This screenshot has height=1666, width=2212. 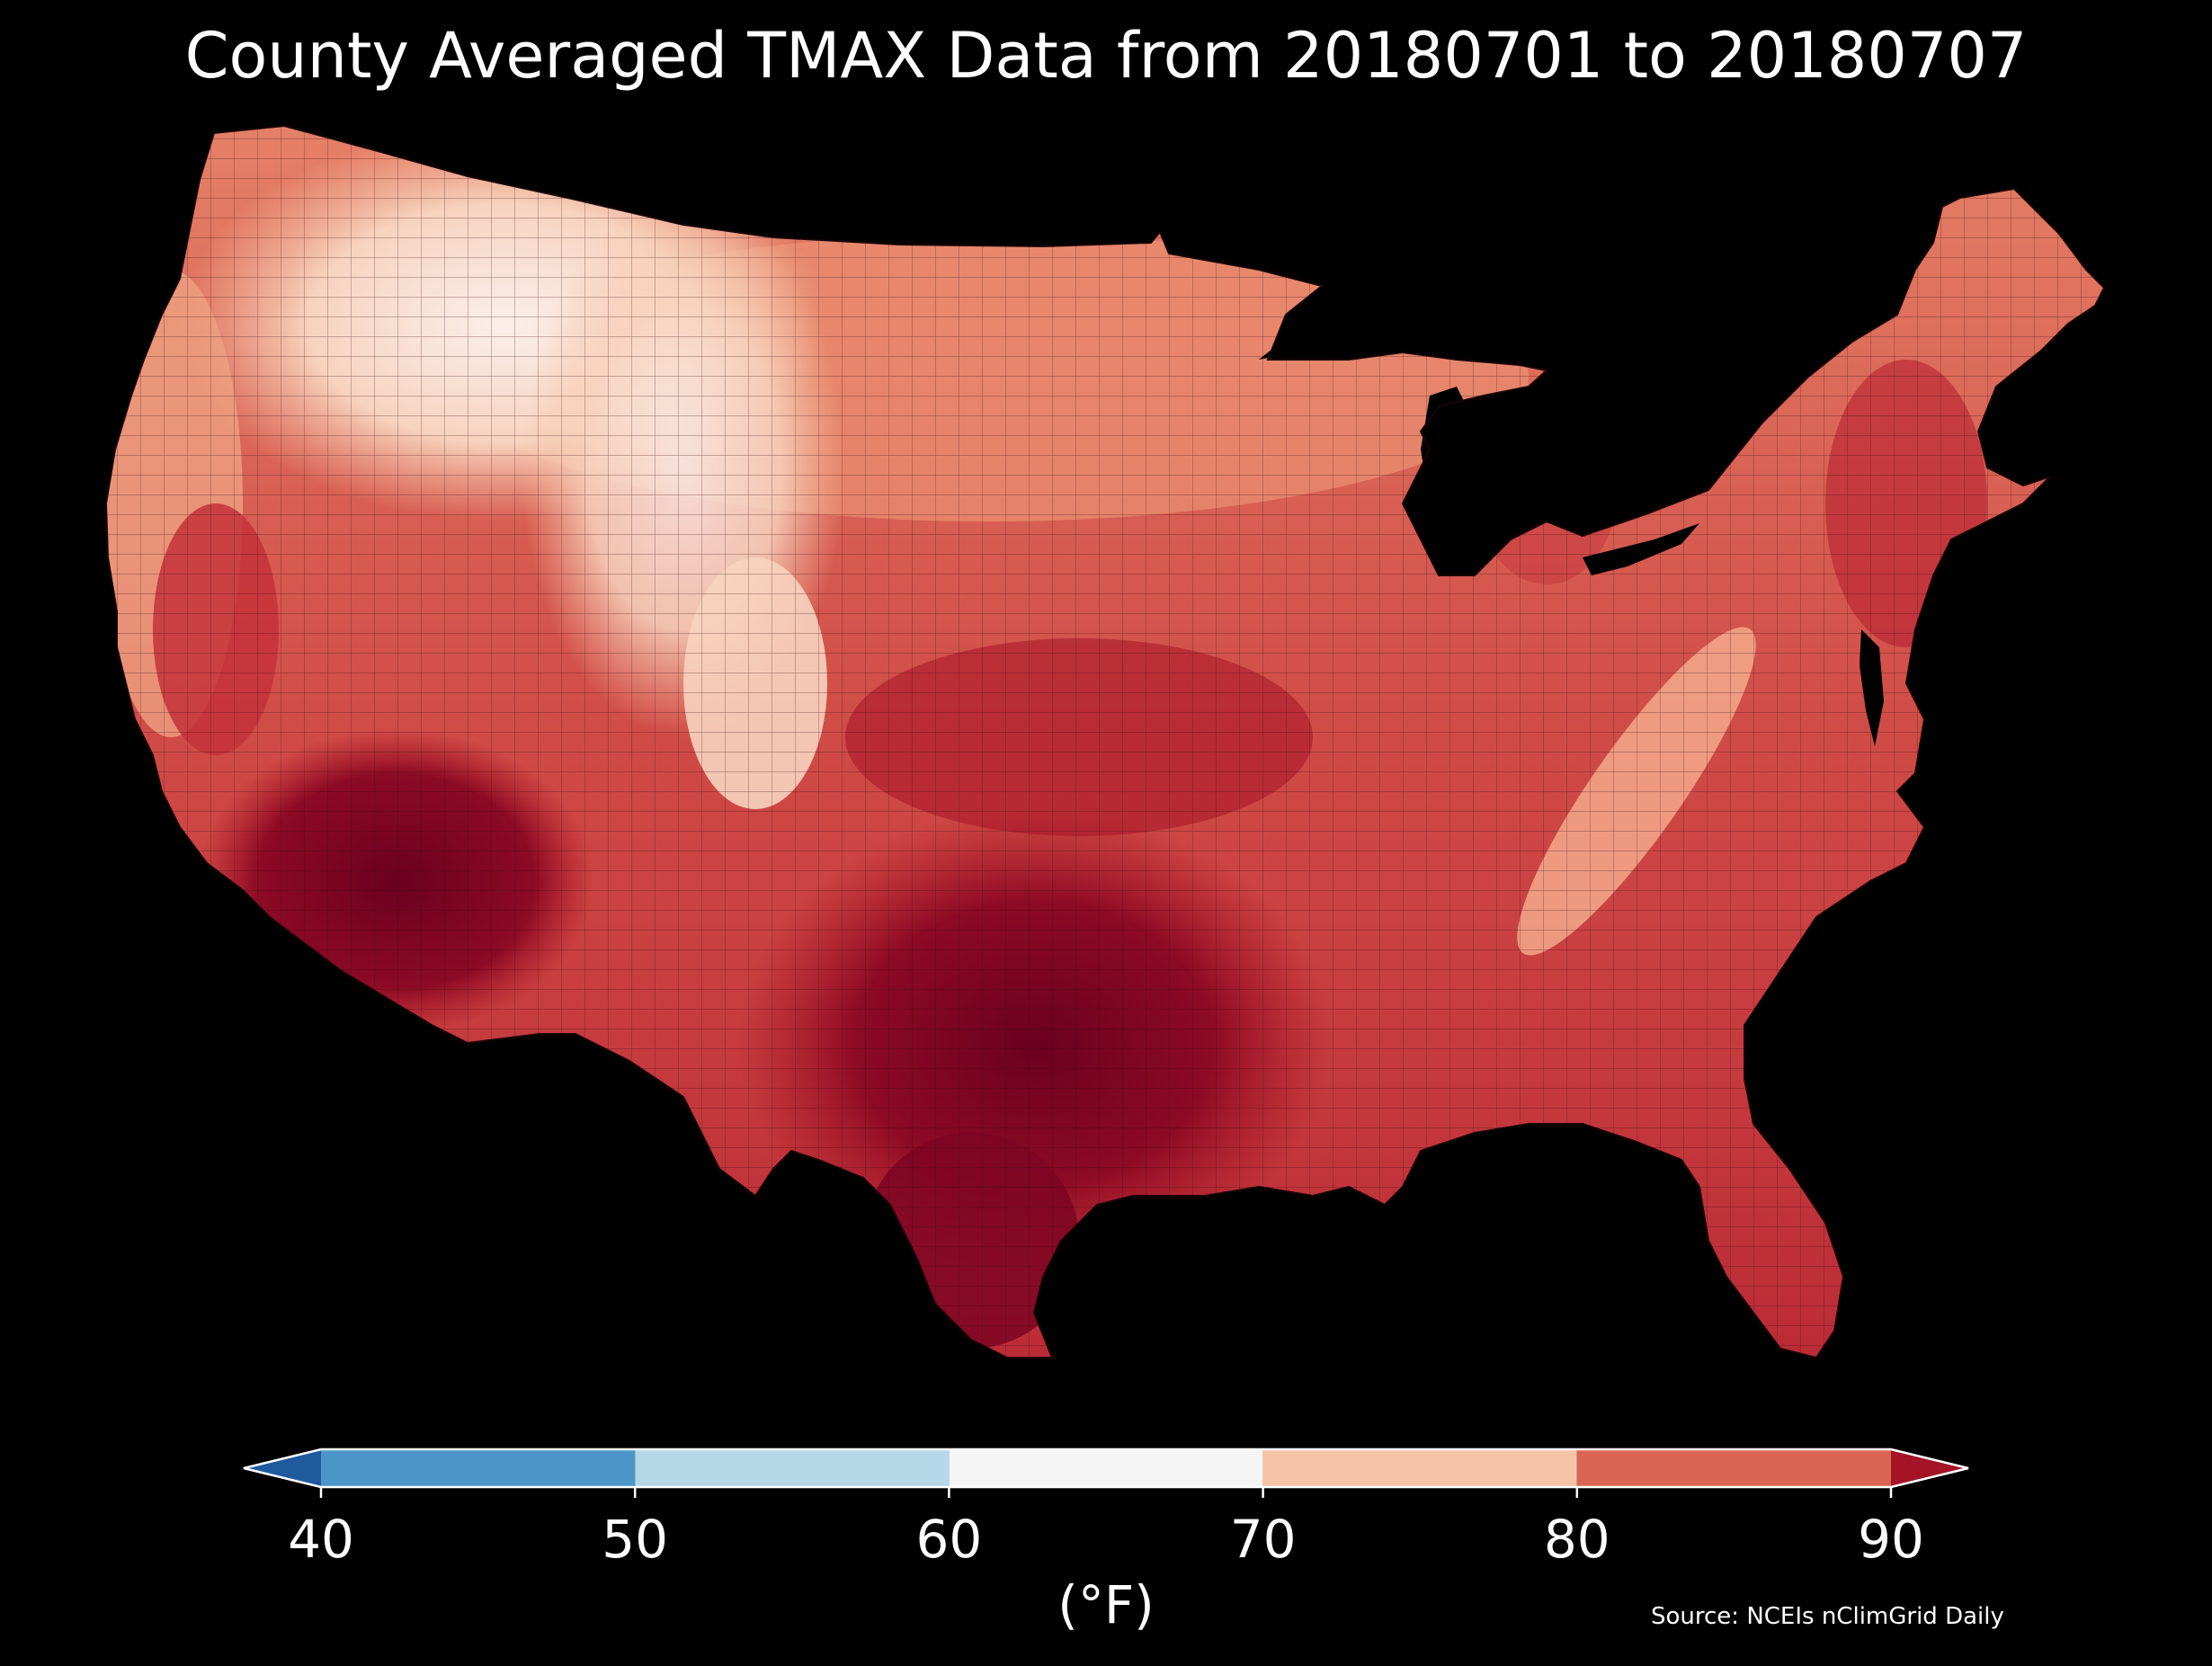 What do you see at coordinates (1106, 1604) in the screenshot?
I see `colorbar-units-label: (°F)` at bounding box center [1106, 1604].